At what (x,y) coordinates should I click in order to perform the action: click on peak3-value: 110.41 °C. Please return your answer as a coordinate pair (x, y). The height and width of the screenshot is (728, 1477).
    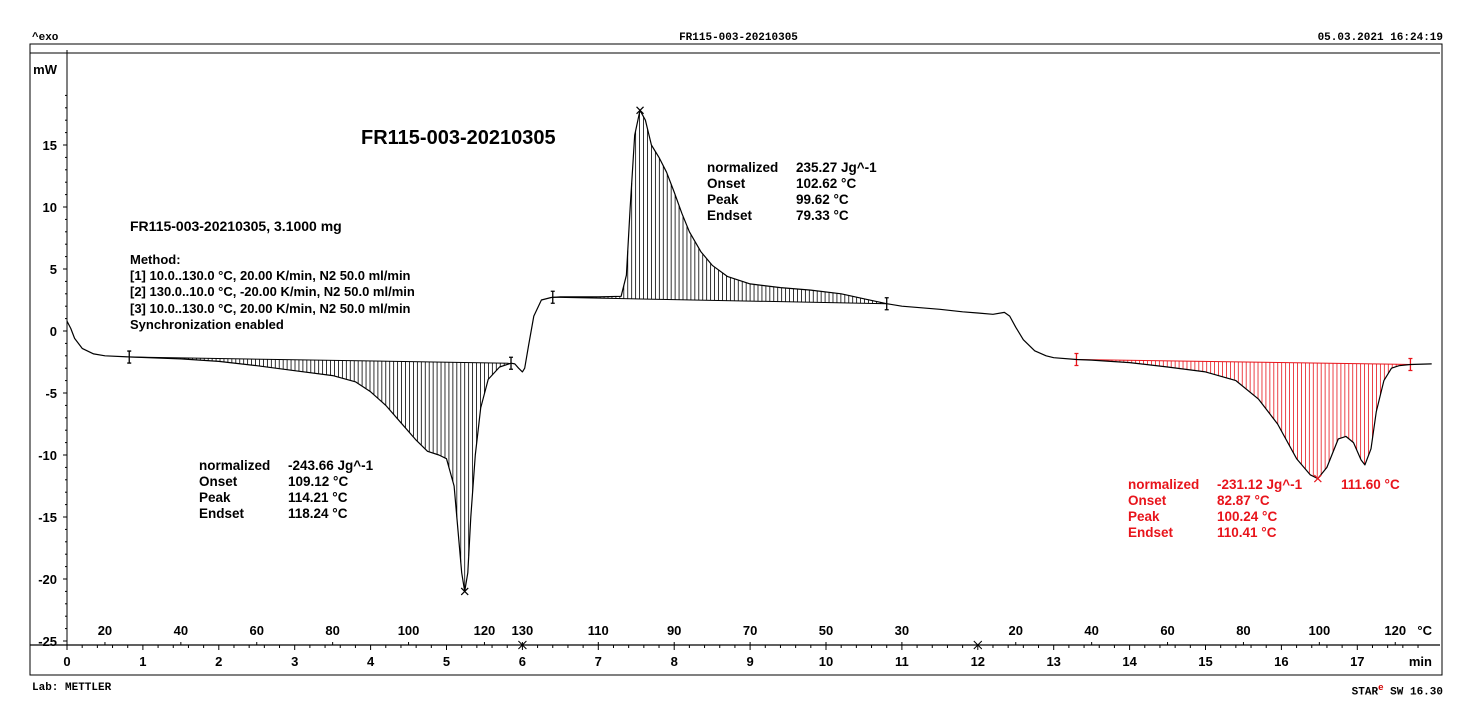
    Looking at the image, I should click on (1247, 532).